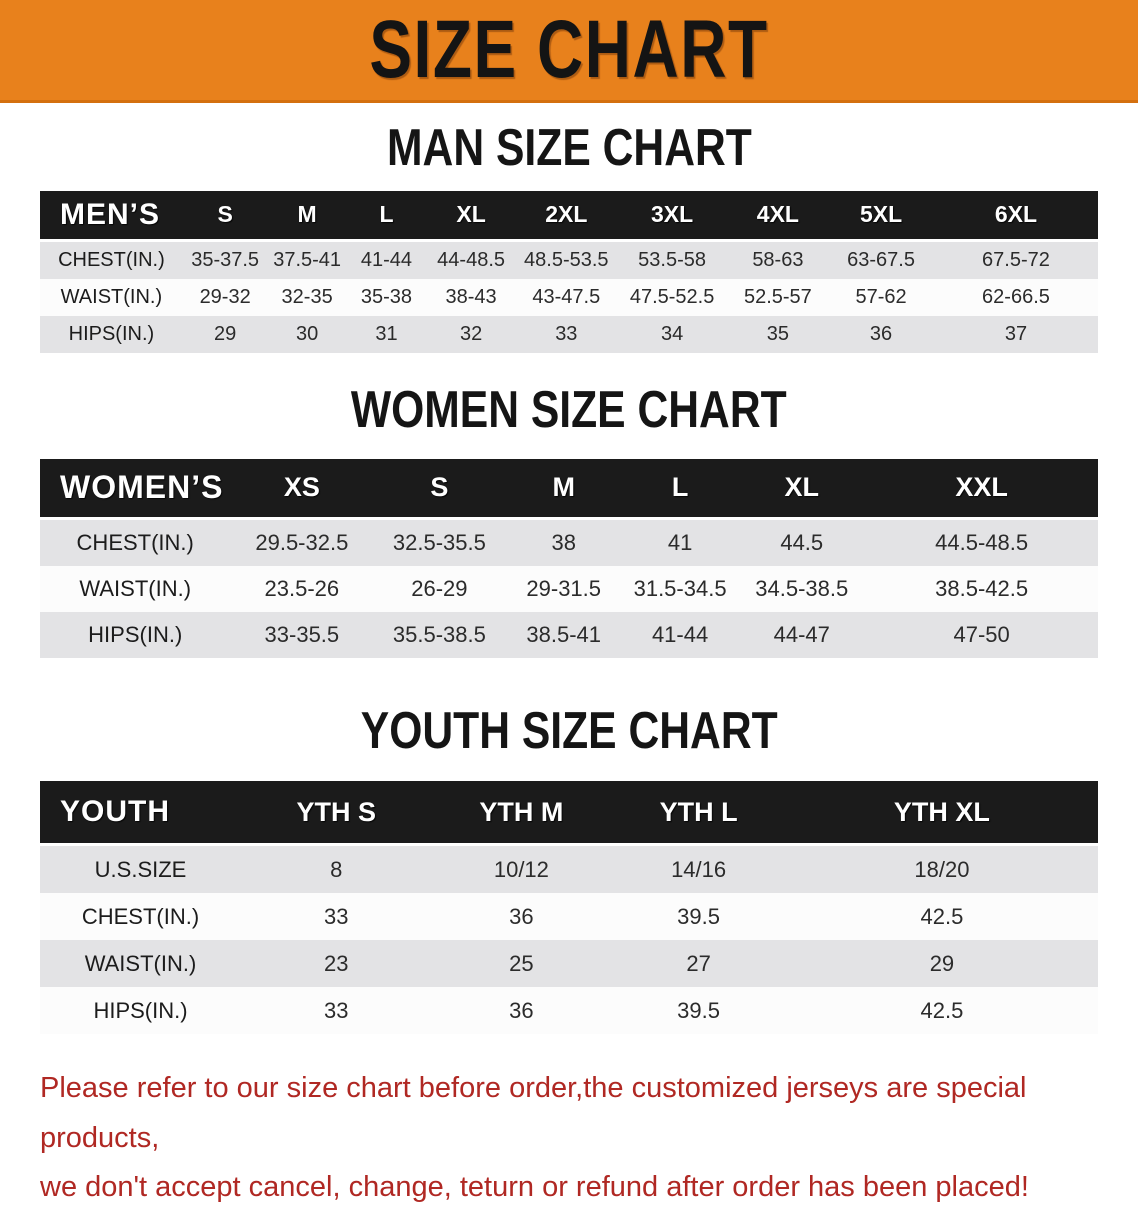 The image size is (1138, 1212). What do you see at coordinates (802, 489) in the screenshot?
I see `women-size-column-header: XL` at bounding box center [802, 489].